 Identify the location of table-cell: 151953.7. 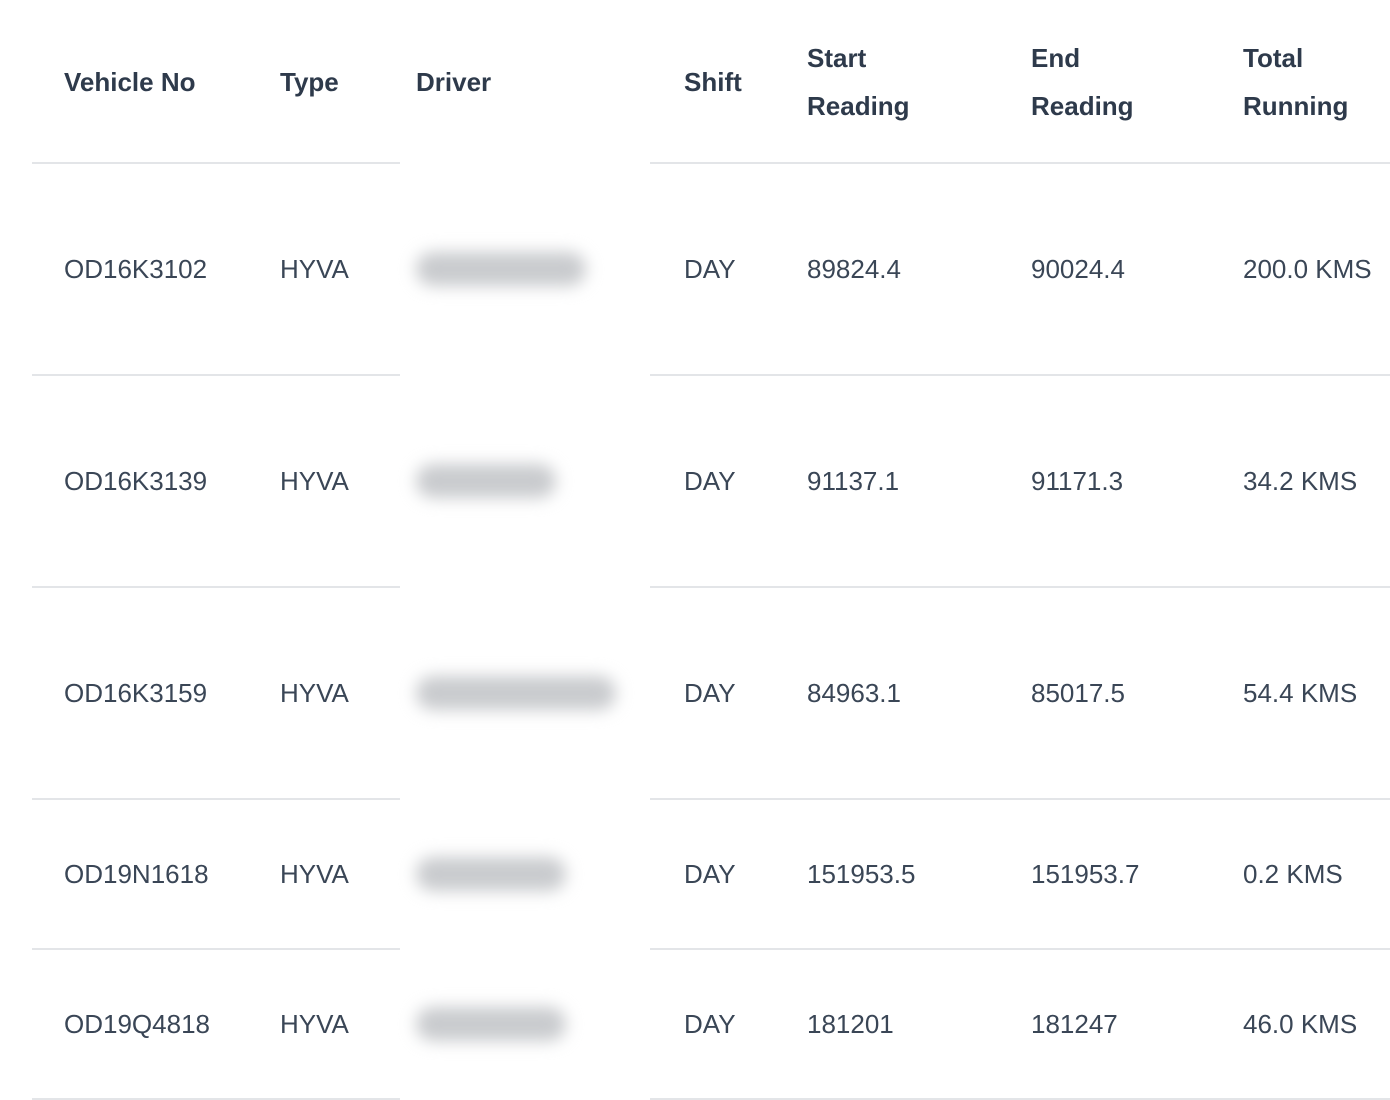
(1085, 873).